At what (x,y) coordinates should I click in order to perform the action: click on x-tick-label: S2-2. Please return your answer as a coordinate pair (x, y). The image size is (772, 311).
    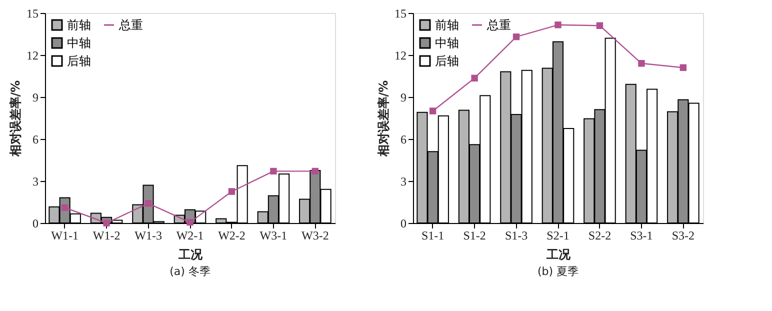
    Looking at the image, I should click on (600, 235).